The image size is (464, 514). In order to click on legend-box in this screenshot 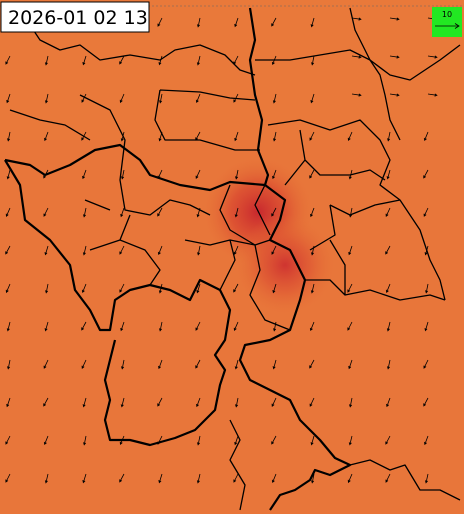, I will do `click(447, 22)`.